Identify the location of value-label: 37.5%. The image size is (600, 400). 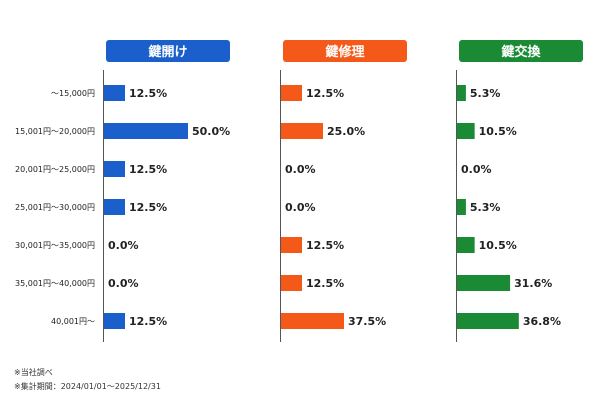
(367, 321).